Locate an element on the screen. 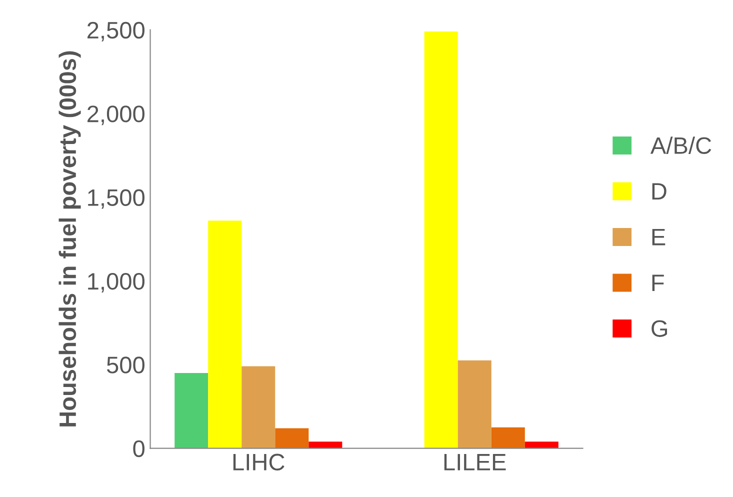 This screenshot has height=497, width=733. y-tick-label: 2,000 is located at coordinates (116, 116).